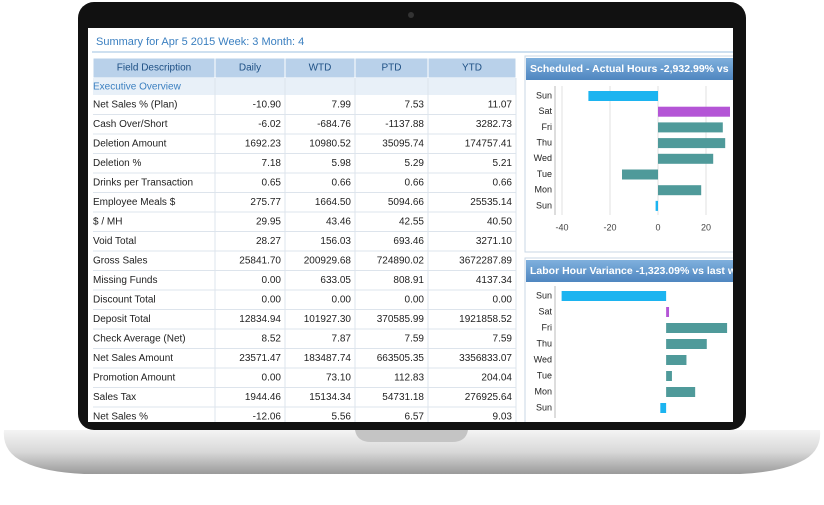 The width and height of the screenshot is (824, 505). What do you see at coordinates (272, 163) in the screenshot?
I see `cell-value: 7.18` at bounding box center [272, 163].